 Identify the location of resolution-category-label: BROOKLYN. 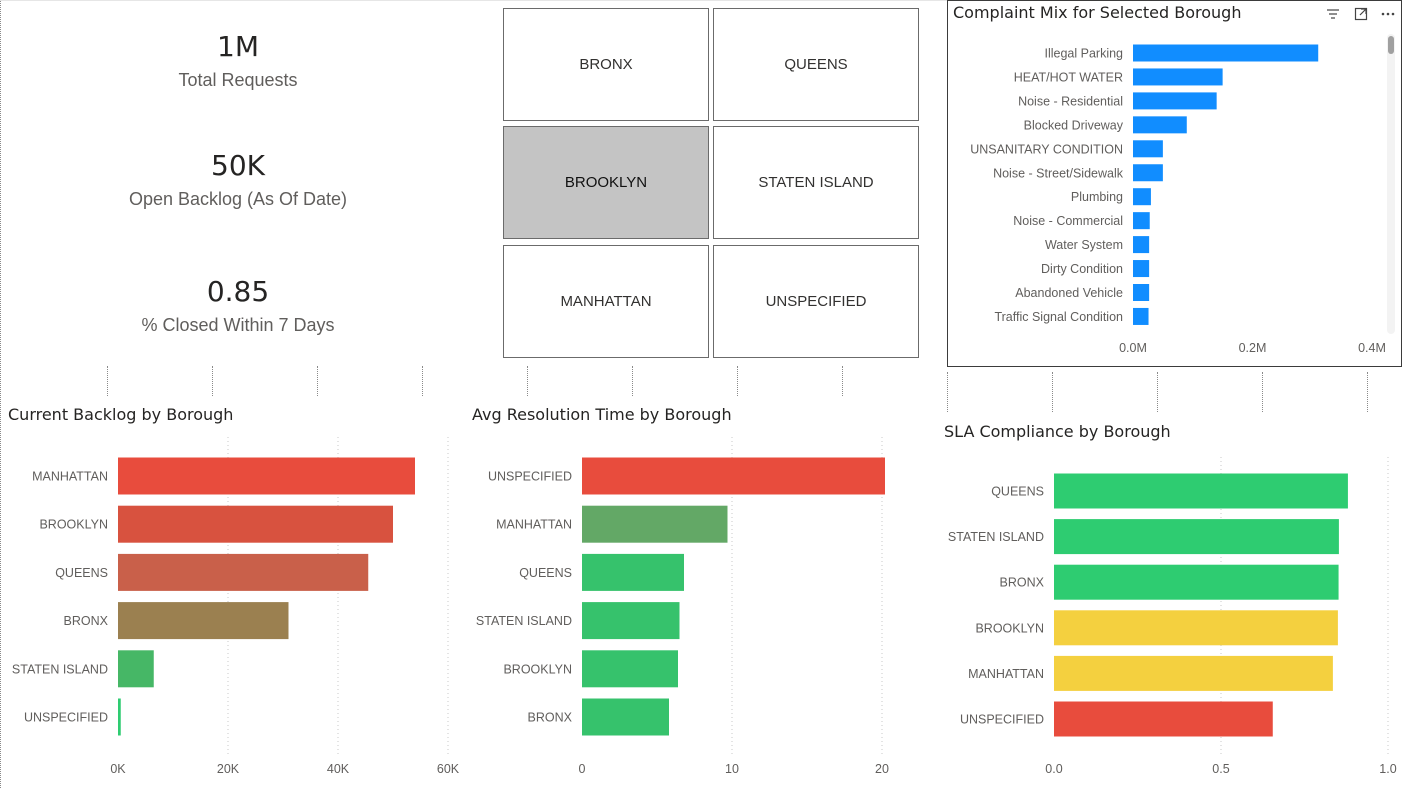
(537, 669).